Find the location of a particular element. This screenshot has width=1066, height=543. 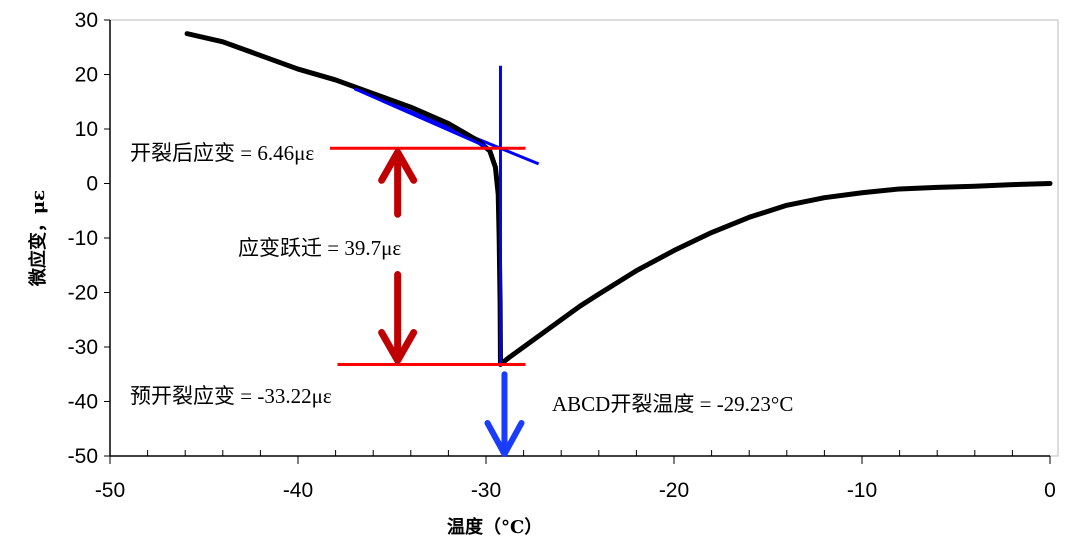

x-tick-label: -50 is located at coordinates (110, 490).